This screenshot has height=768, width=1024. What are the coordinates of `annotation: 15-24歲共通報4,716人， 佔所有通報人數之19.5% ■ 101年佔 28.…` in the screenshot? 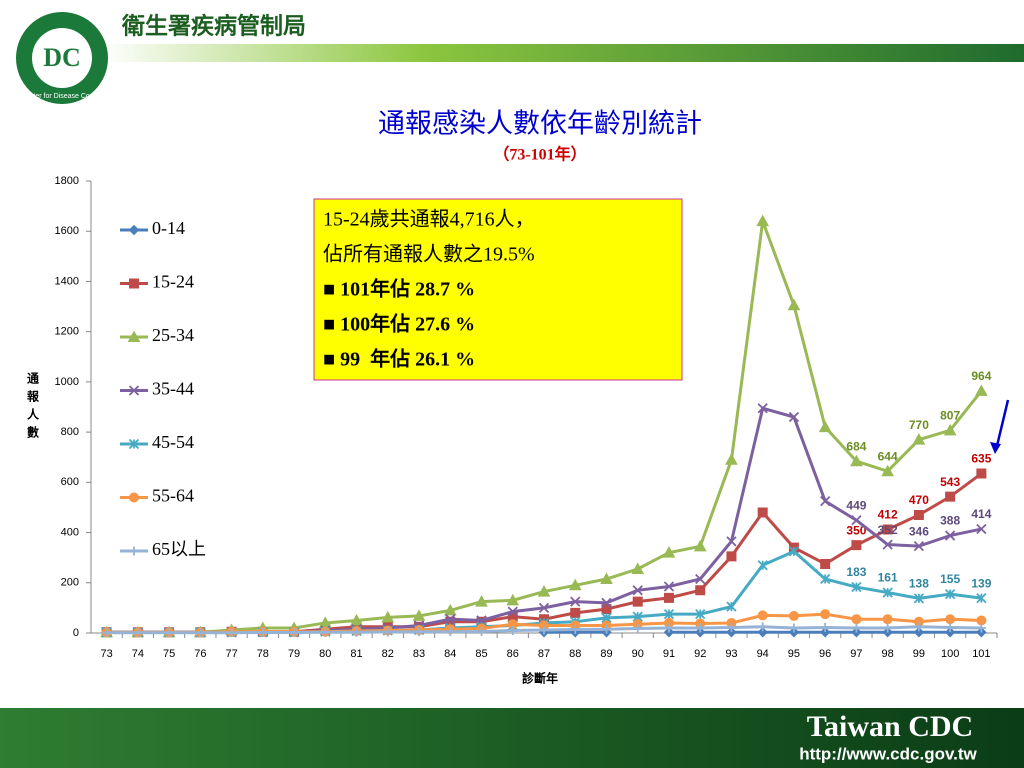 It's located at (429, 289).